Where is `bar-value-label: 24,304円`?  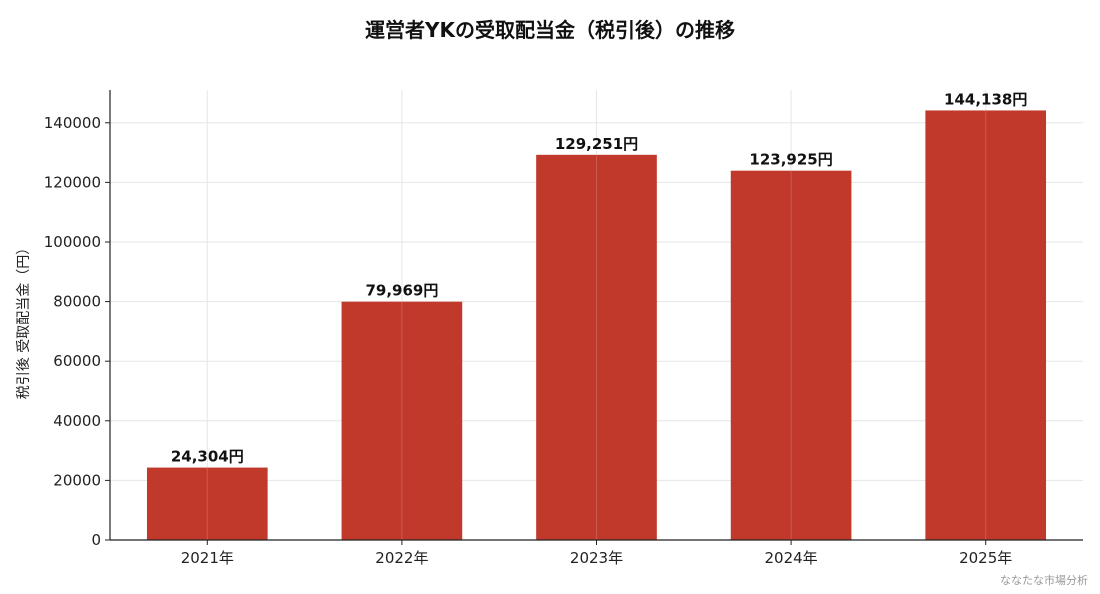 bar-value-label: 24,304円 is located at coordinates (207, 457).